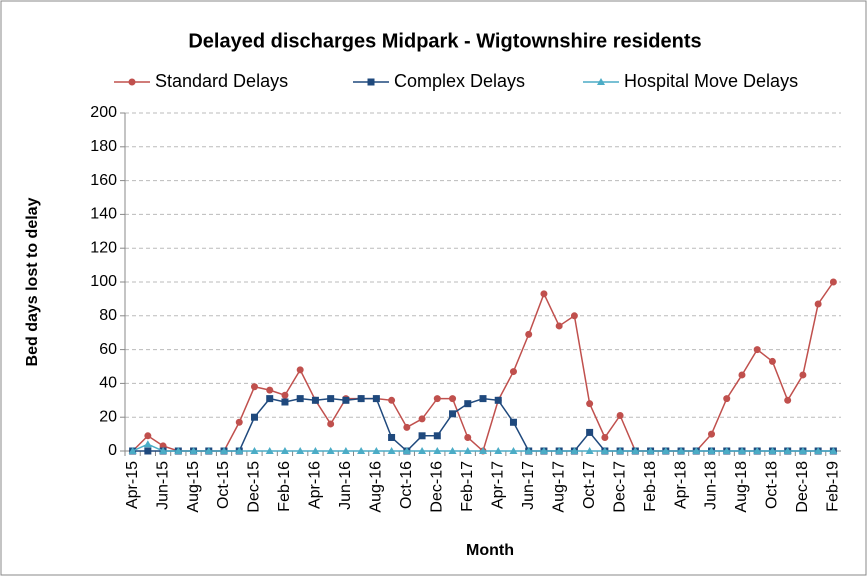 This screenshot has width=867, height=576. Describe the element at coordinates (376, 487) in the screenshot. I see `x-tick-label: Aug-16` at that location.